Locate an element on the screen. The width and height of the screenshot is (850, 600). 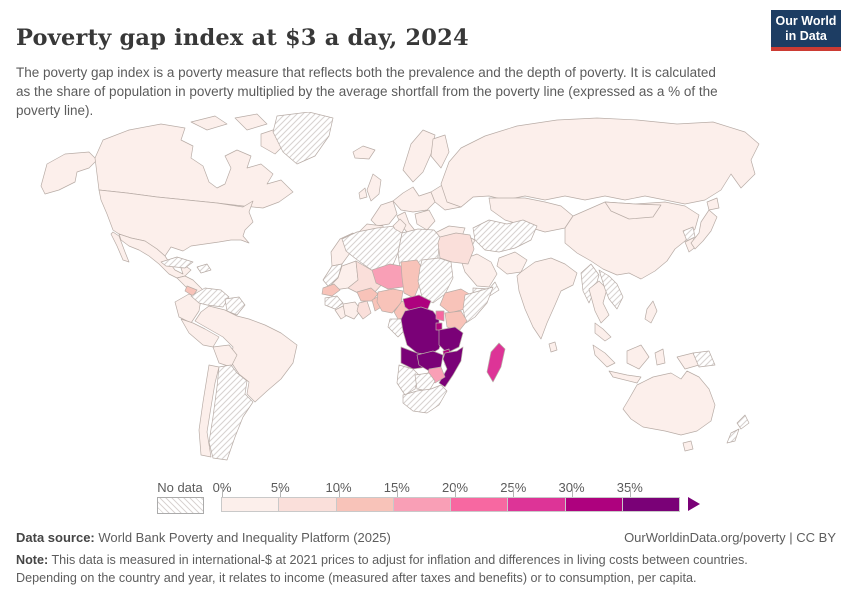
country-united-kingdom is located at coordinates (374, 187).